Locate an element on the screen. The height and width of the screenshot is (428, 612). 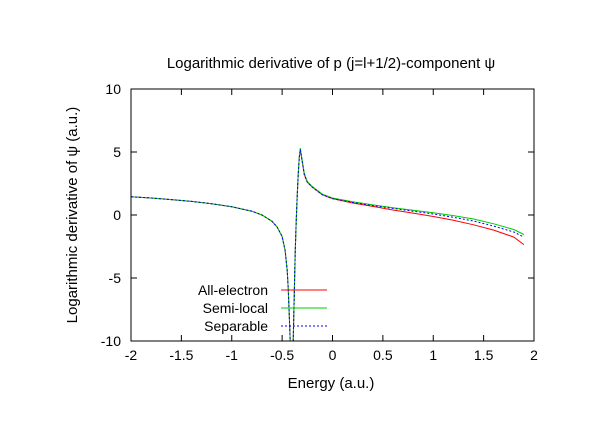
y-tick-label: -10 is located at coordinates (111, 341).